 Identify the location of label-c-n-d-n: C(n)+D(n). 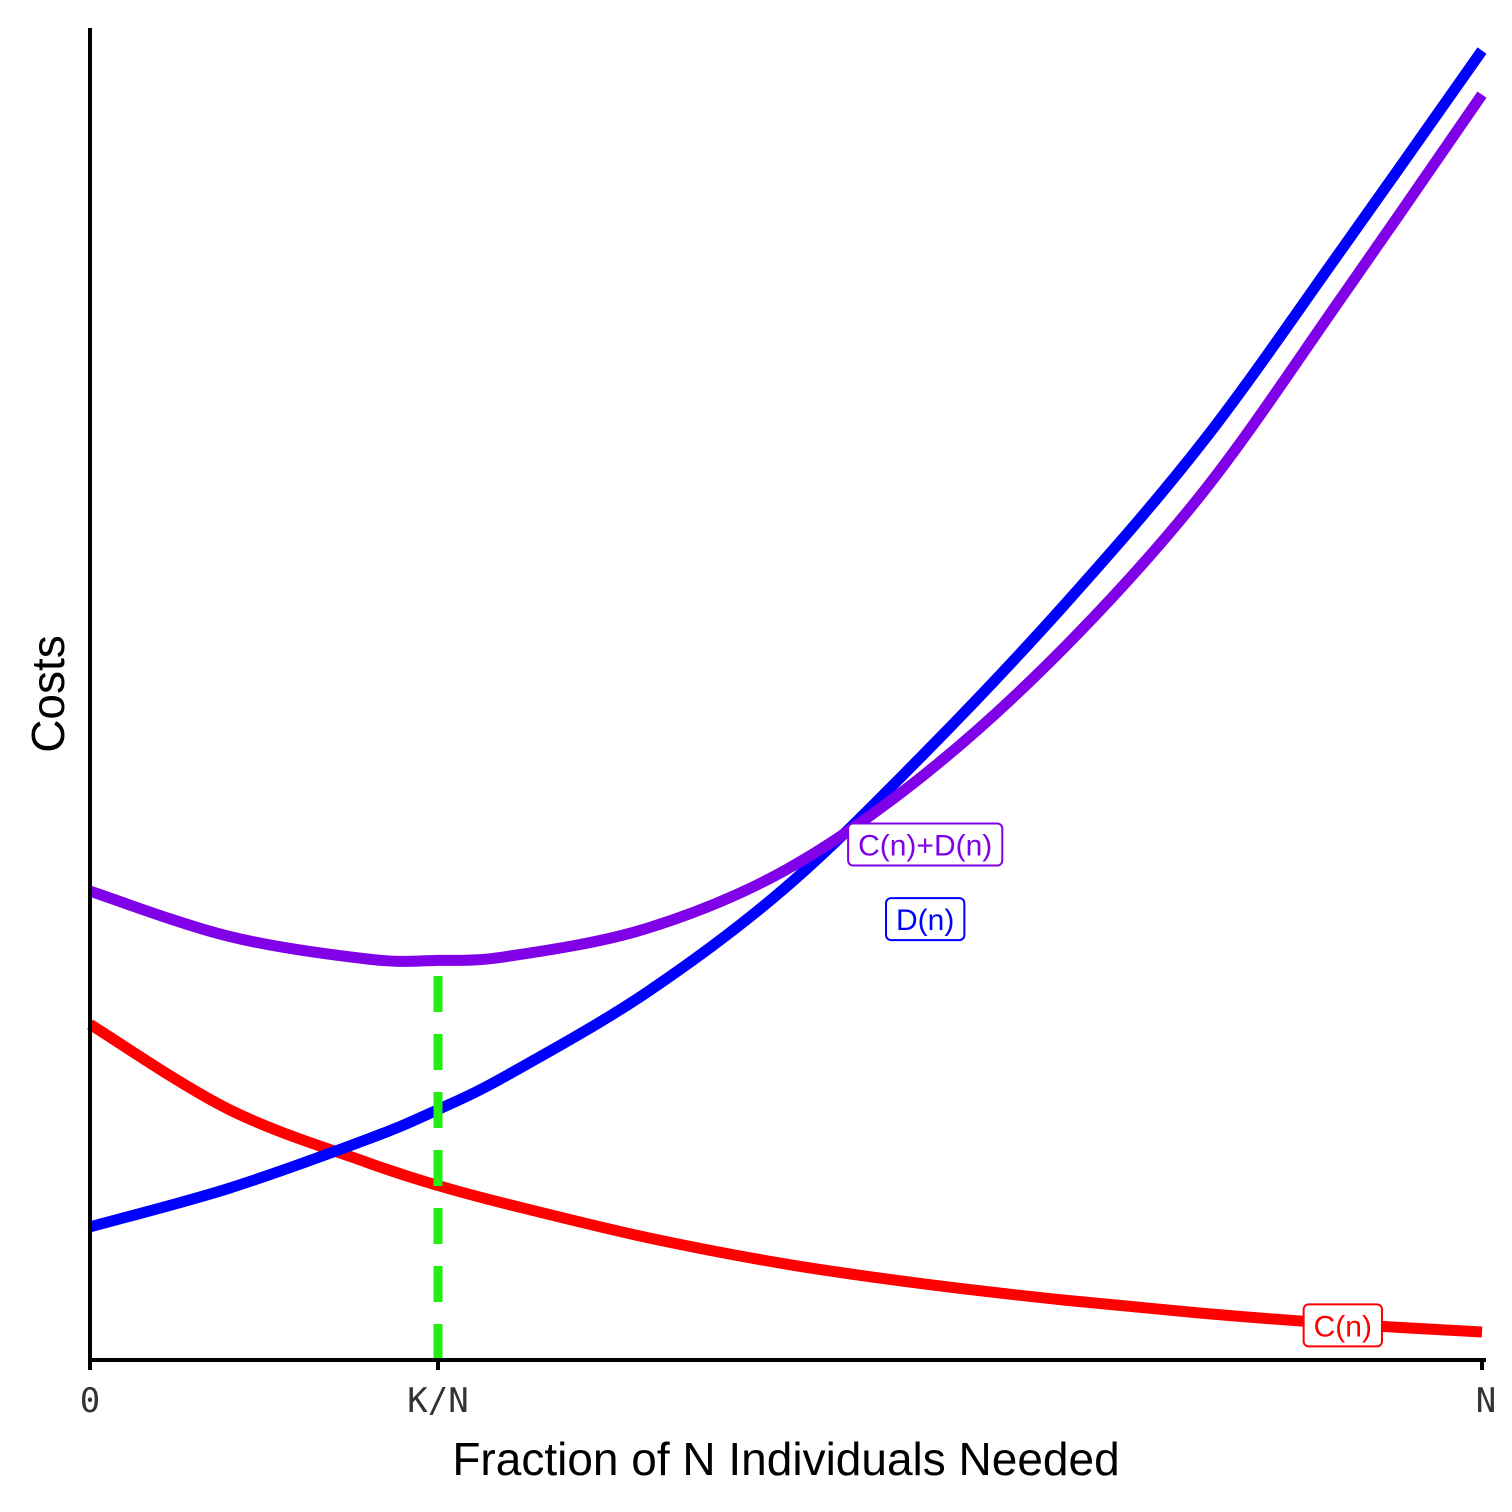
(925, 844).